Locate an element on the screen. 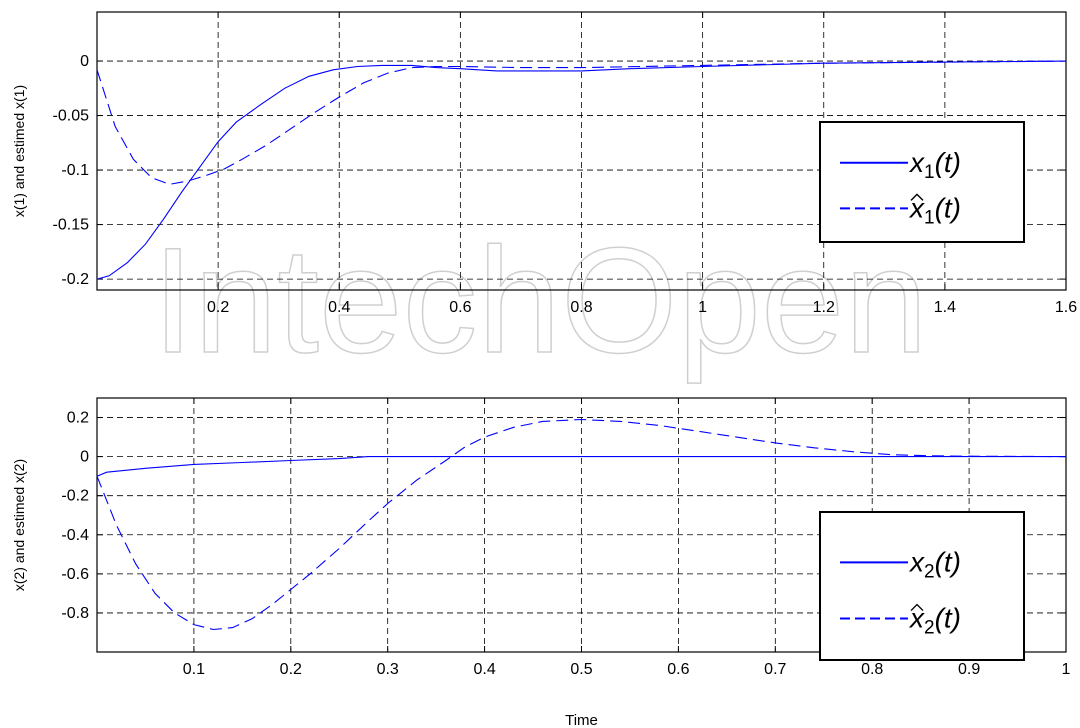 The width and height of the screenshot is (1080, 728). legend: x2(t)x2(t) is located at coordinates (922, 586).